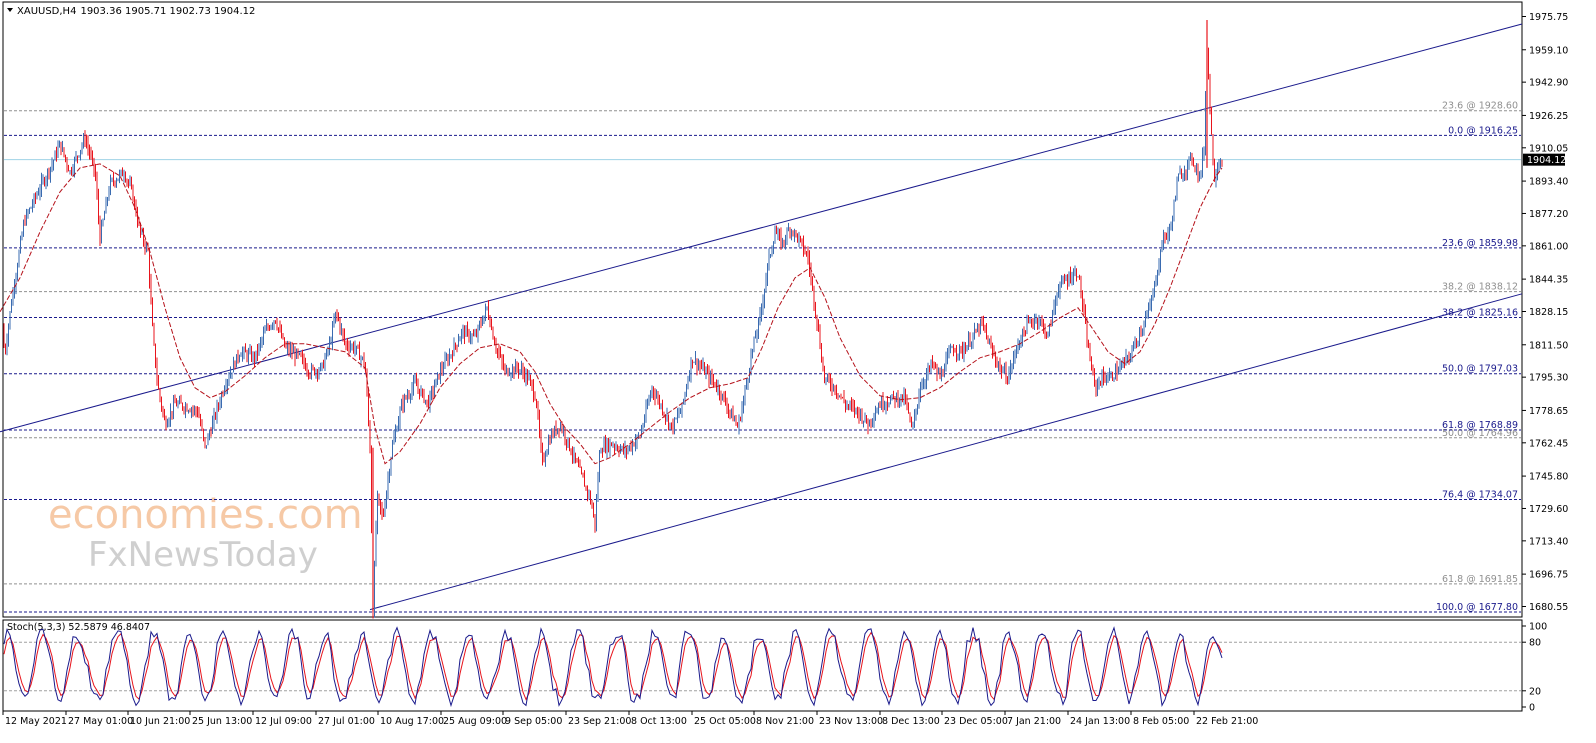  What do you see at coordinates (222, 721) in the screenshot?
I see `time-tick-label: 25 Jun 13:00` at bounding box center [222, 721].